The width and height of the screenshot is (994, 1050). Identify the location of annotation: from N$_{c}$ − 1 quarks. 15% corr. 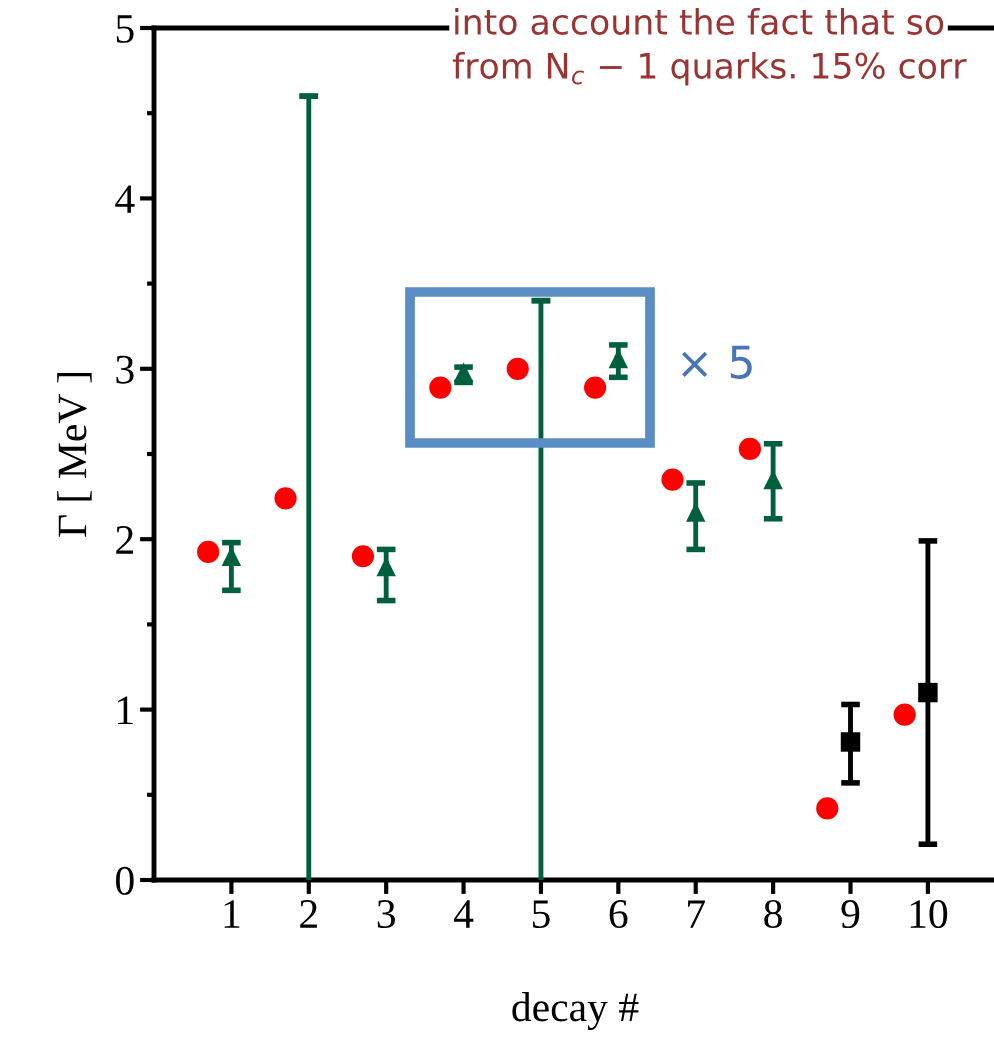
(709, 69).